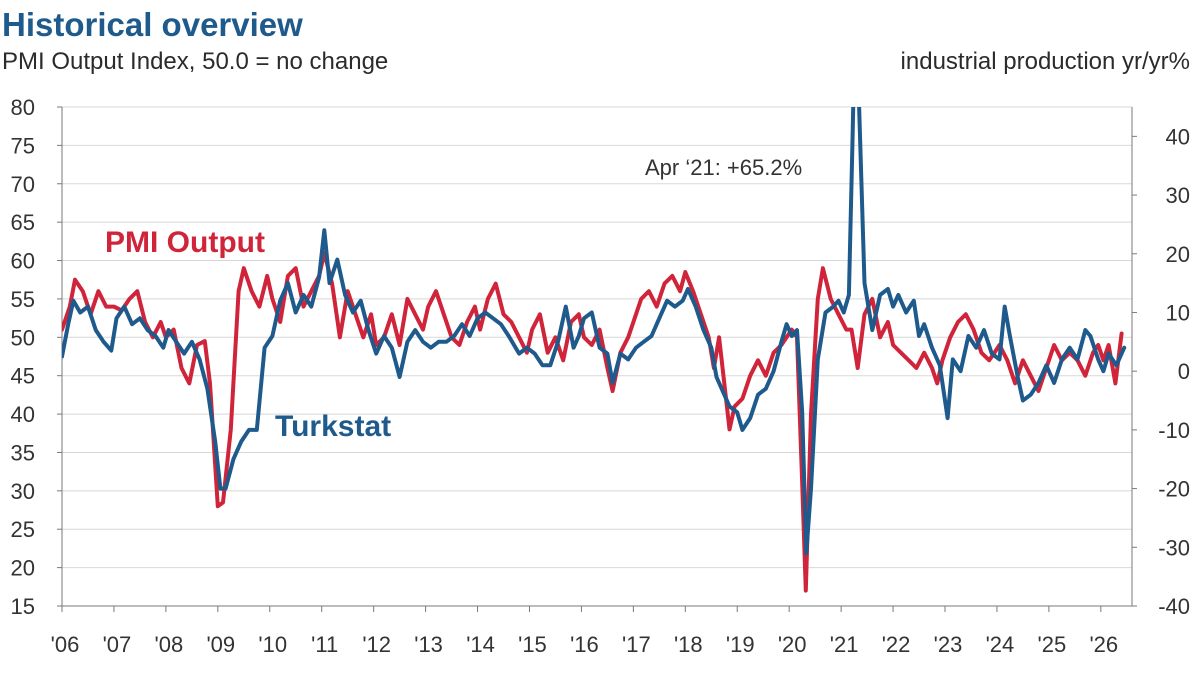 The image size is (1200, 680). I want to click on x-tick-label: '20, so click(792, 644).